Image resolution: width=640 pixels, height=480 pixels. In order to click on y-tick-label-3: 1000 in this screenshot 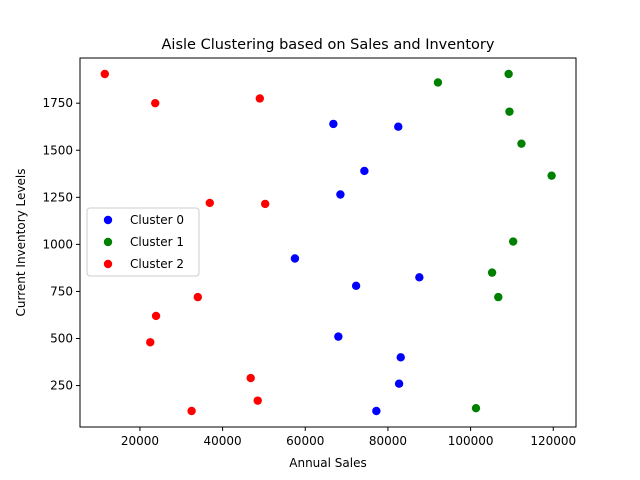, I will do `click(57, 244)`.